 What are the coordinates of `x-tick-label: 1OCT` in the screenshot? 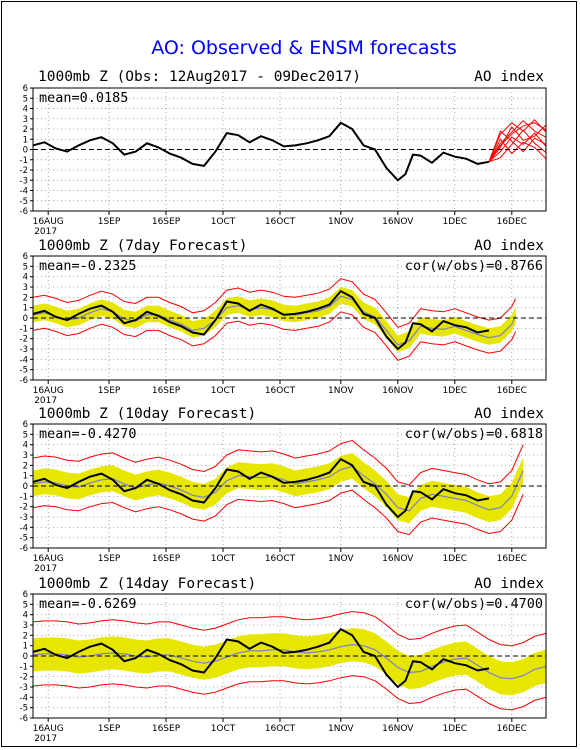 It's located at (223, 729).